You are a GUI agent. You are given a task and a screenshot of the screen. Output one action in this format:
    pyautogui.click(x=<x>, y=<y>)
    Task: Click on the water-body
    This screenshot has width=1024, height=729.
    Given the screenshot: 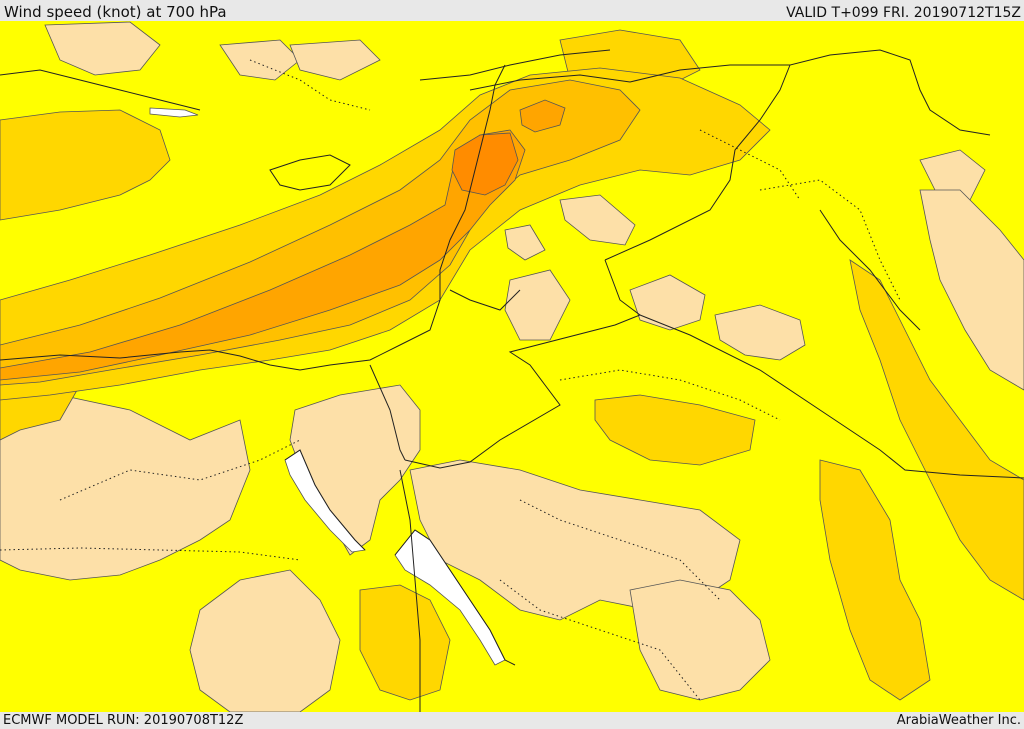 What is the action you would take?
    pyautogui.click(x=174, y=112)
    